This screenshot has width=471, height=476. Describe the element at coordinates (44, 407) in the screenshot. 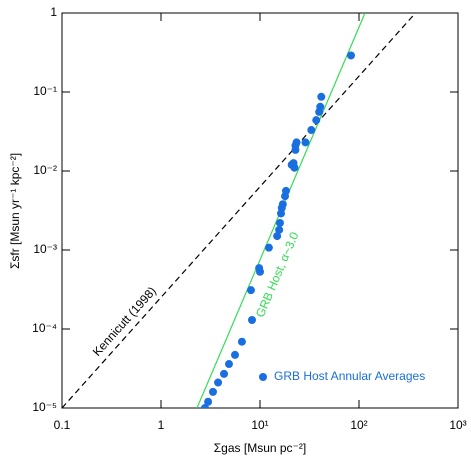

I see `y-tick-label: 10⁻⁵` at that location.